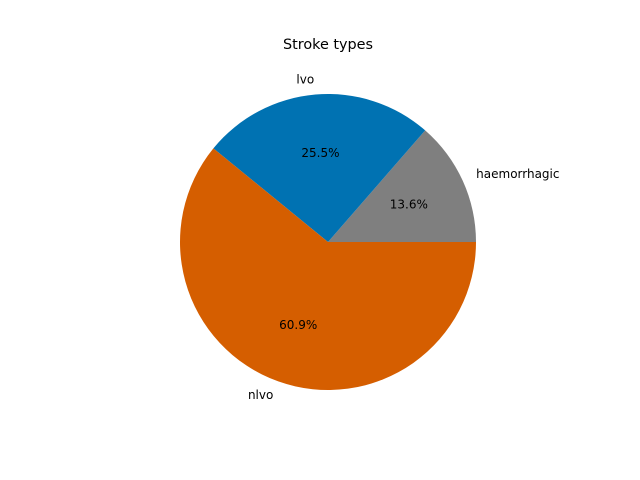  Describe the element at coordinates (409, 205) in the screenshot. I see `slice-percent-haemorrhagic: 13.6%` at that location.